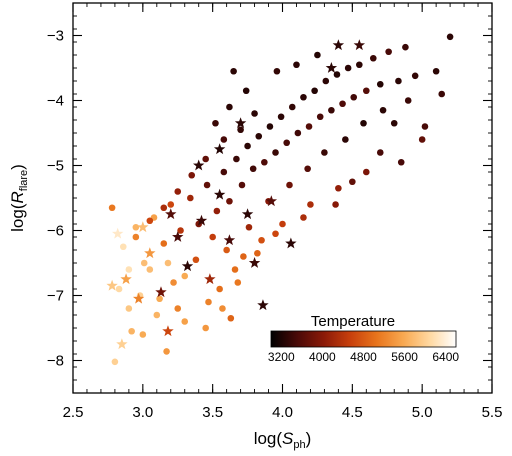 Image resolution: width=512 pixels, height=456 pixels. I want to click on x-tick-label: 2.5, so click(73, 412).